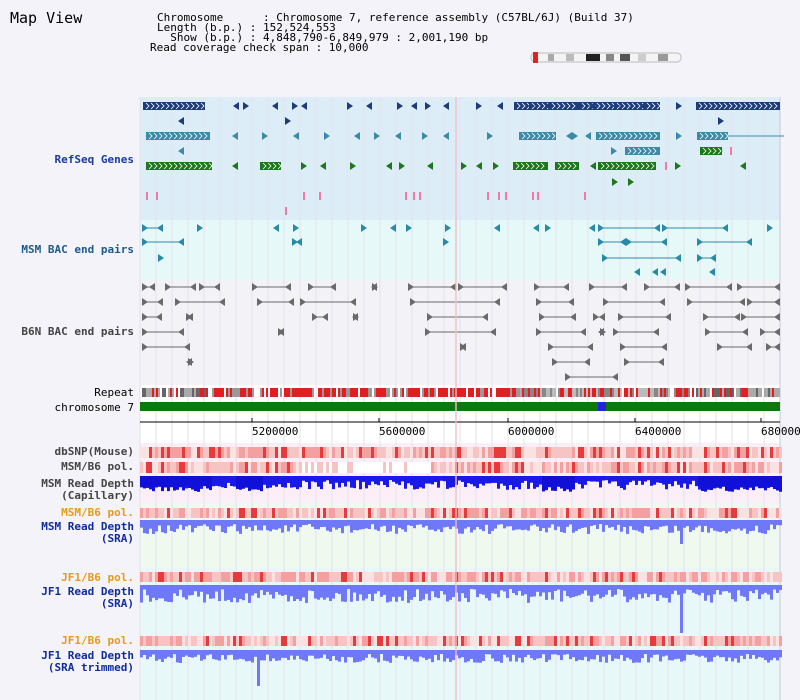  What do you see at coordinates (666, 166) in the screenshot?
I see `refseq-small-feature` at bounding box center [666, 166].